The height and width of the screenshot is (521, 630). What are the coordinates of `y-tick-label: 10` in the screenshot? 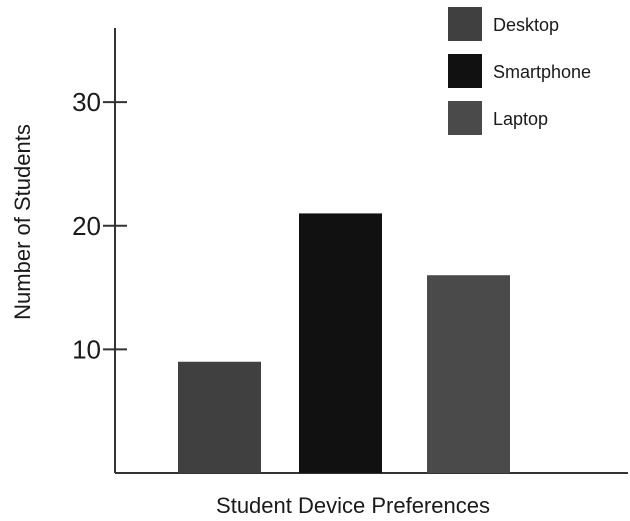 It's located at (86, 349).